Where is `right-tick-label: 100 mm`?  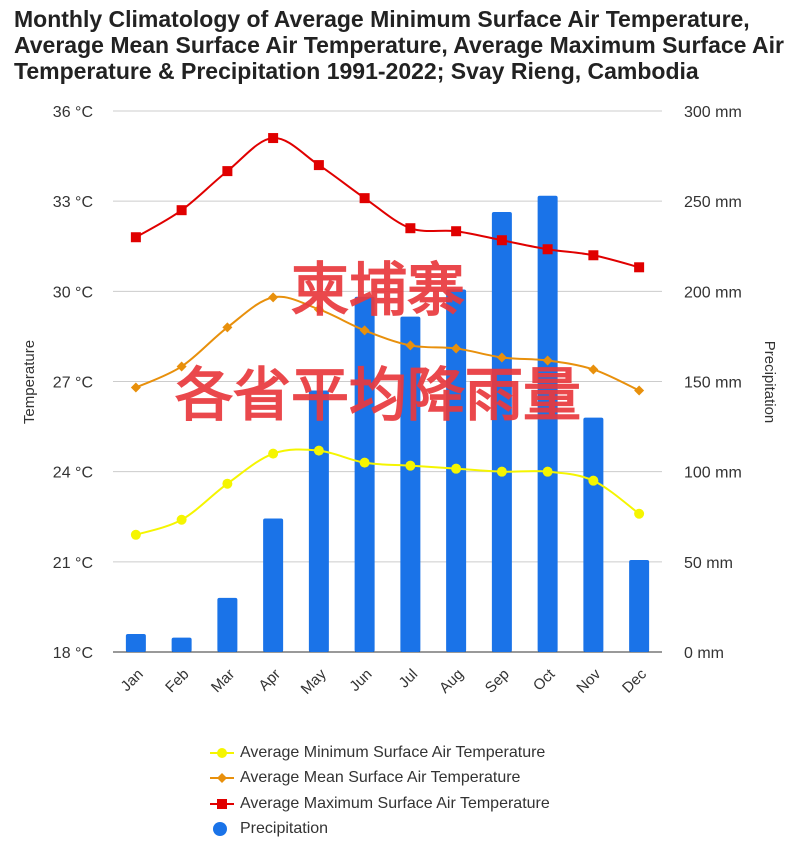
right-tick-label: 100 mm is located at coordinates (713, 473).